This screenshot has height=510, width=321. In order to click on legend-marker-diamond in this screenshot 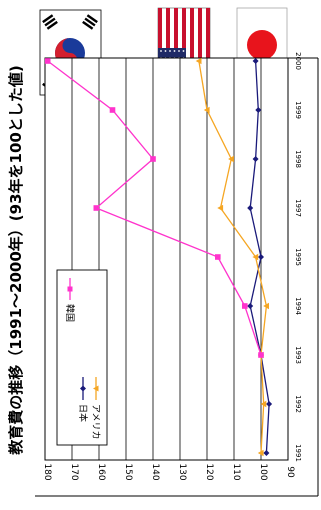, I will do `click(83, 388)`.